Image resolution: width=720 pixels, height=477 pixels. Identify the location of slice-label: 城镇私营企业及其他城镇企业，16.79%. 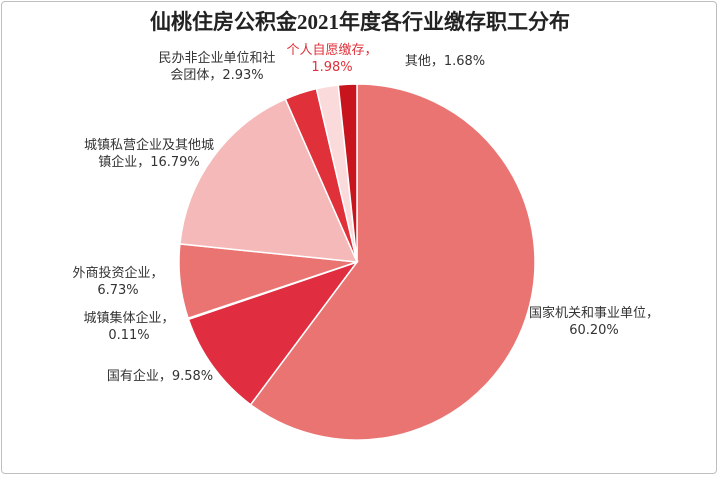
(149, 154).